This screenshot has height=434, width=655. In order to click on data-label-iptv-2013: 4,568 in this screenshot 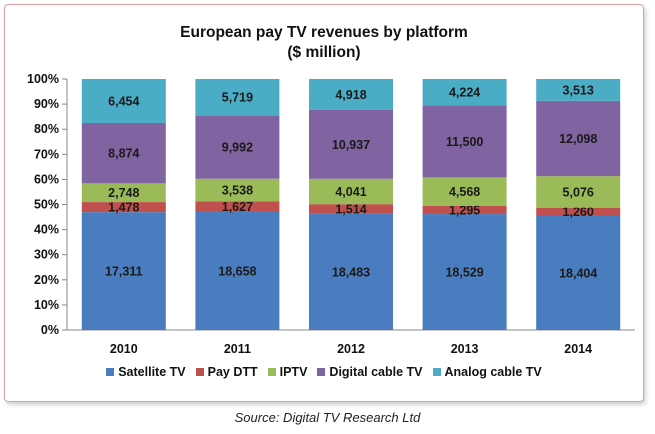, I will do `click(464, 192)`.